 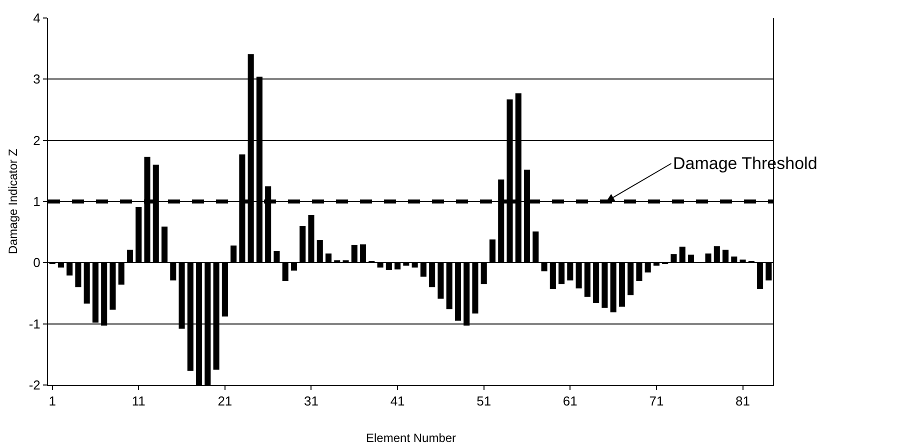 I want to click on y-tick-label: 3, so click(x=36, y=79).